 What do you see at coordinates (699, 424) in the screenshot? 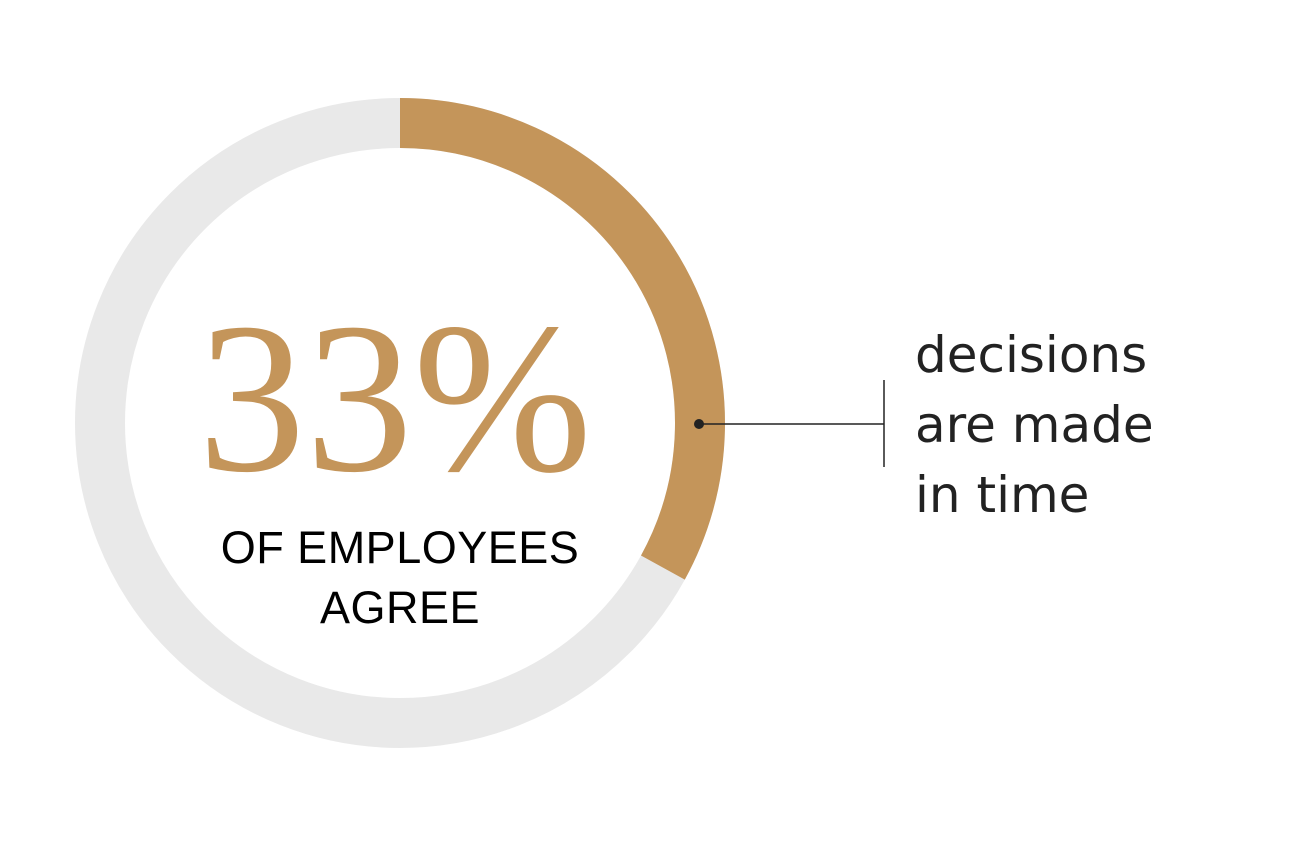
I see `connector-dot` at bounding box center [699, 424].